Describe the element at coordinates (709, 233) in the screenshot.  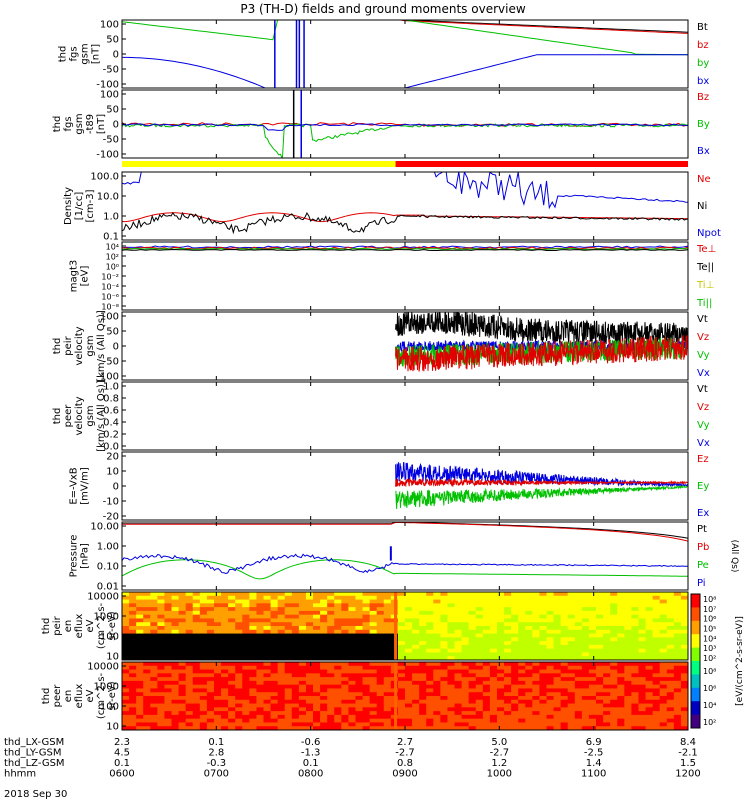
I see `legend-density-Npot: Npot` at that location.